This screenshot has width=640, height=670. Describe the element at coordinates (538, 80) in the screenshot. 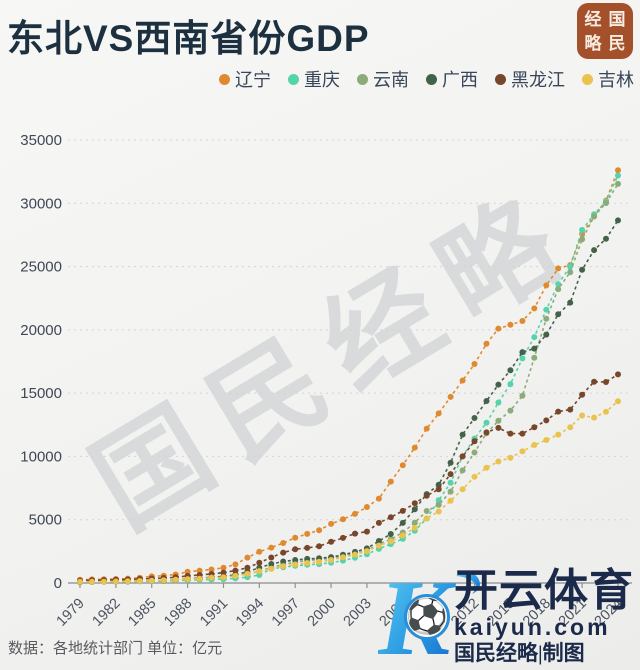

I see `legend-label: 黑龙江` at that location.